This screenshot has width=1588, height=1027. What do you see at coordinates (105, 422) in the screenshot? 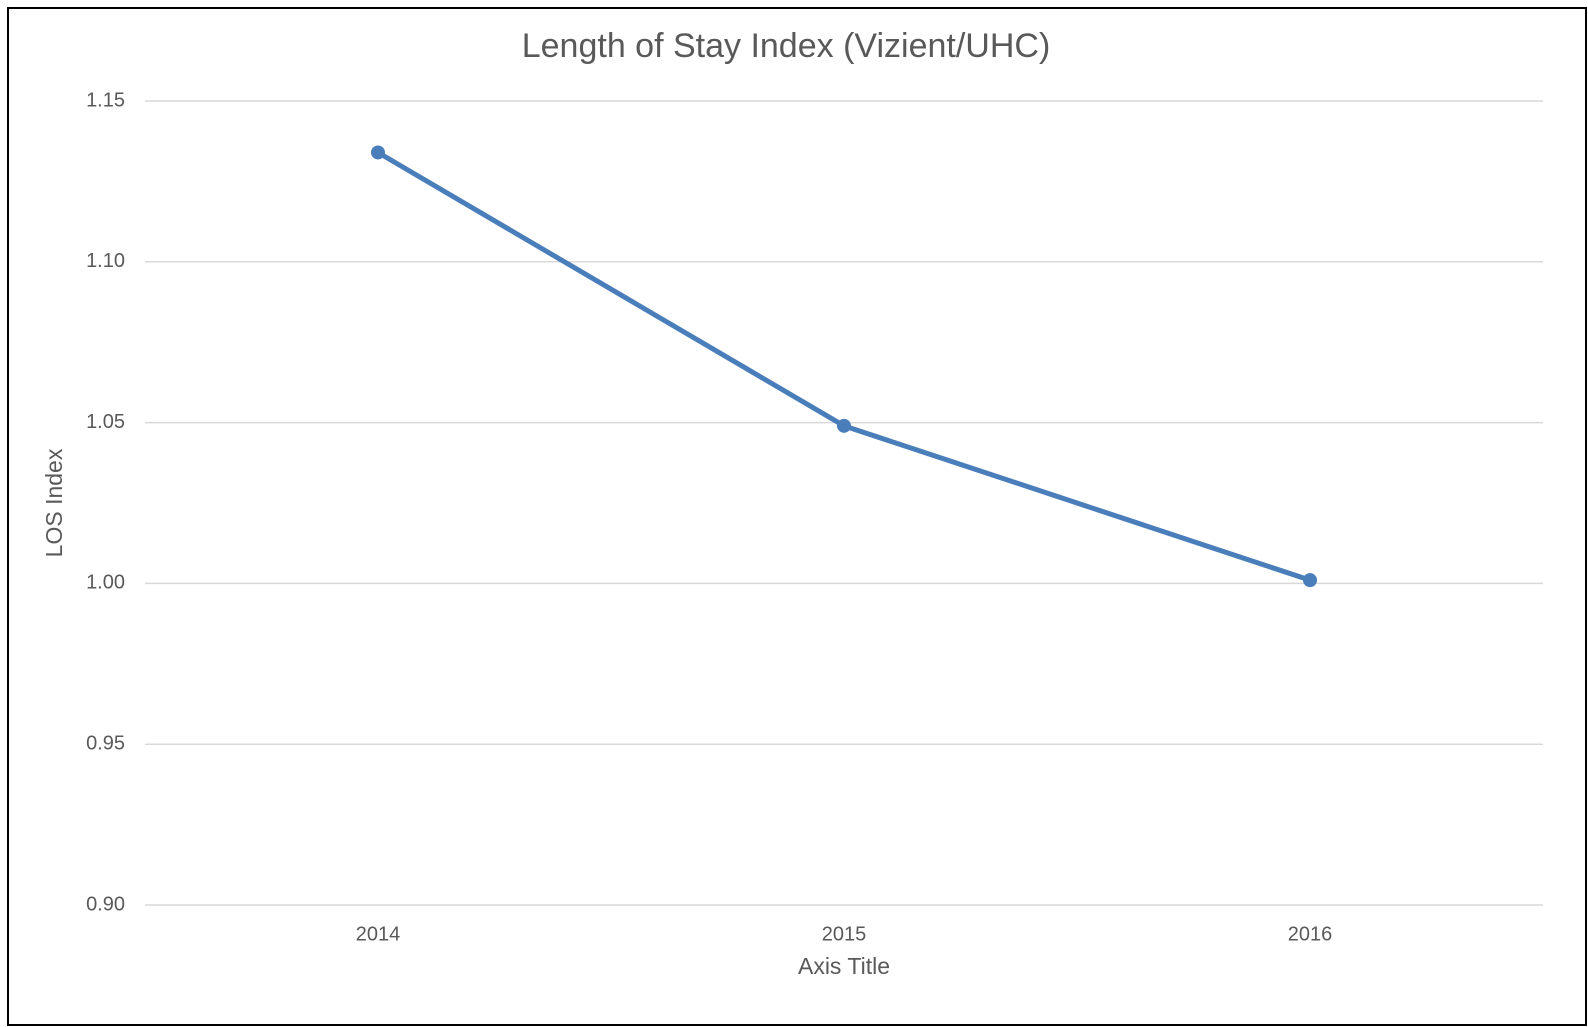
I see `y-tick-label: 1.05` at bounding box center [105, 422].